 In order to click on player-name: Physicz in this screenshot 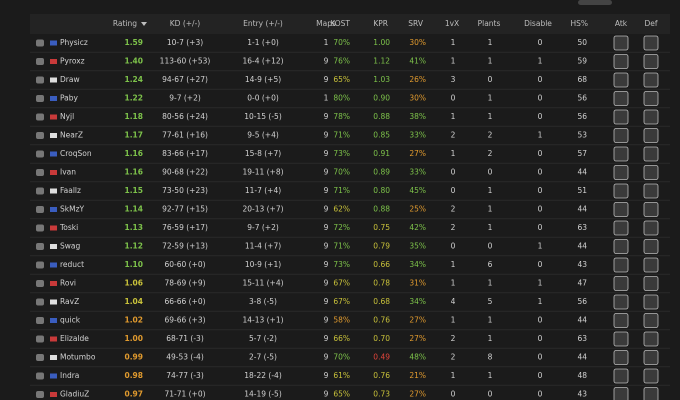, I will do `click(74, 42)`.